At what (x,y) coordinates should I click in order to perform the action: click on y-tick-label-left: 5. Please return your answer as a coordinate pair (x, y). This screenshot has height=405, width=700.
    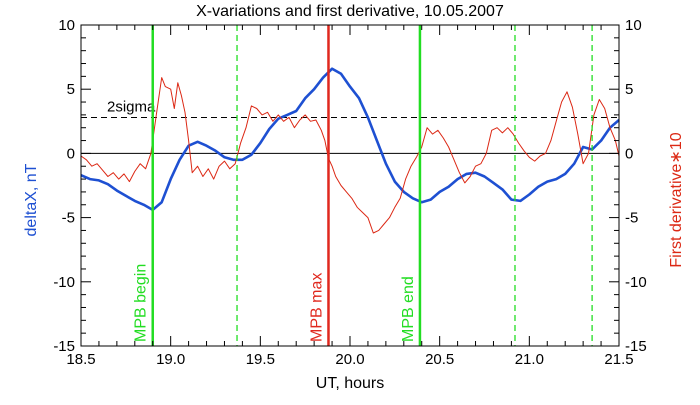
    Looking at the image, I should click on (71, 89).